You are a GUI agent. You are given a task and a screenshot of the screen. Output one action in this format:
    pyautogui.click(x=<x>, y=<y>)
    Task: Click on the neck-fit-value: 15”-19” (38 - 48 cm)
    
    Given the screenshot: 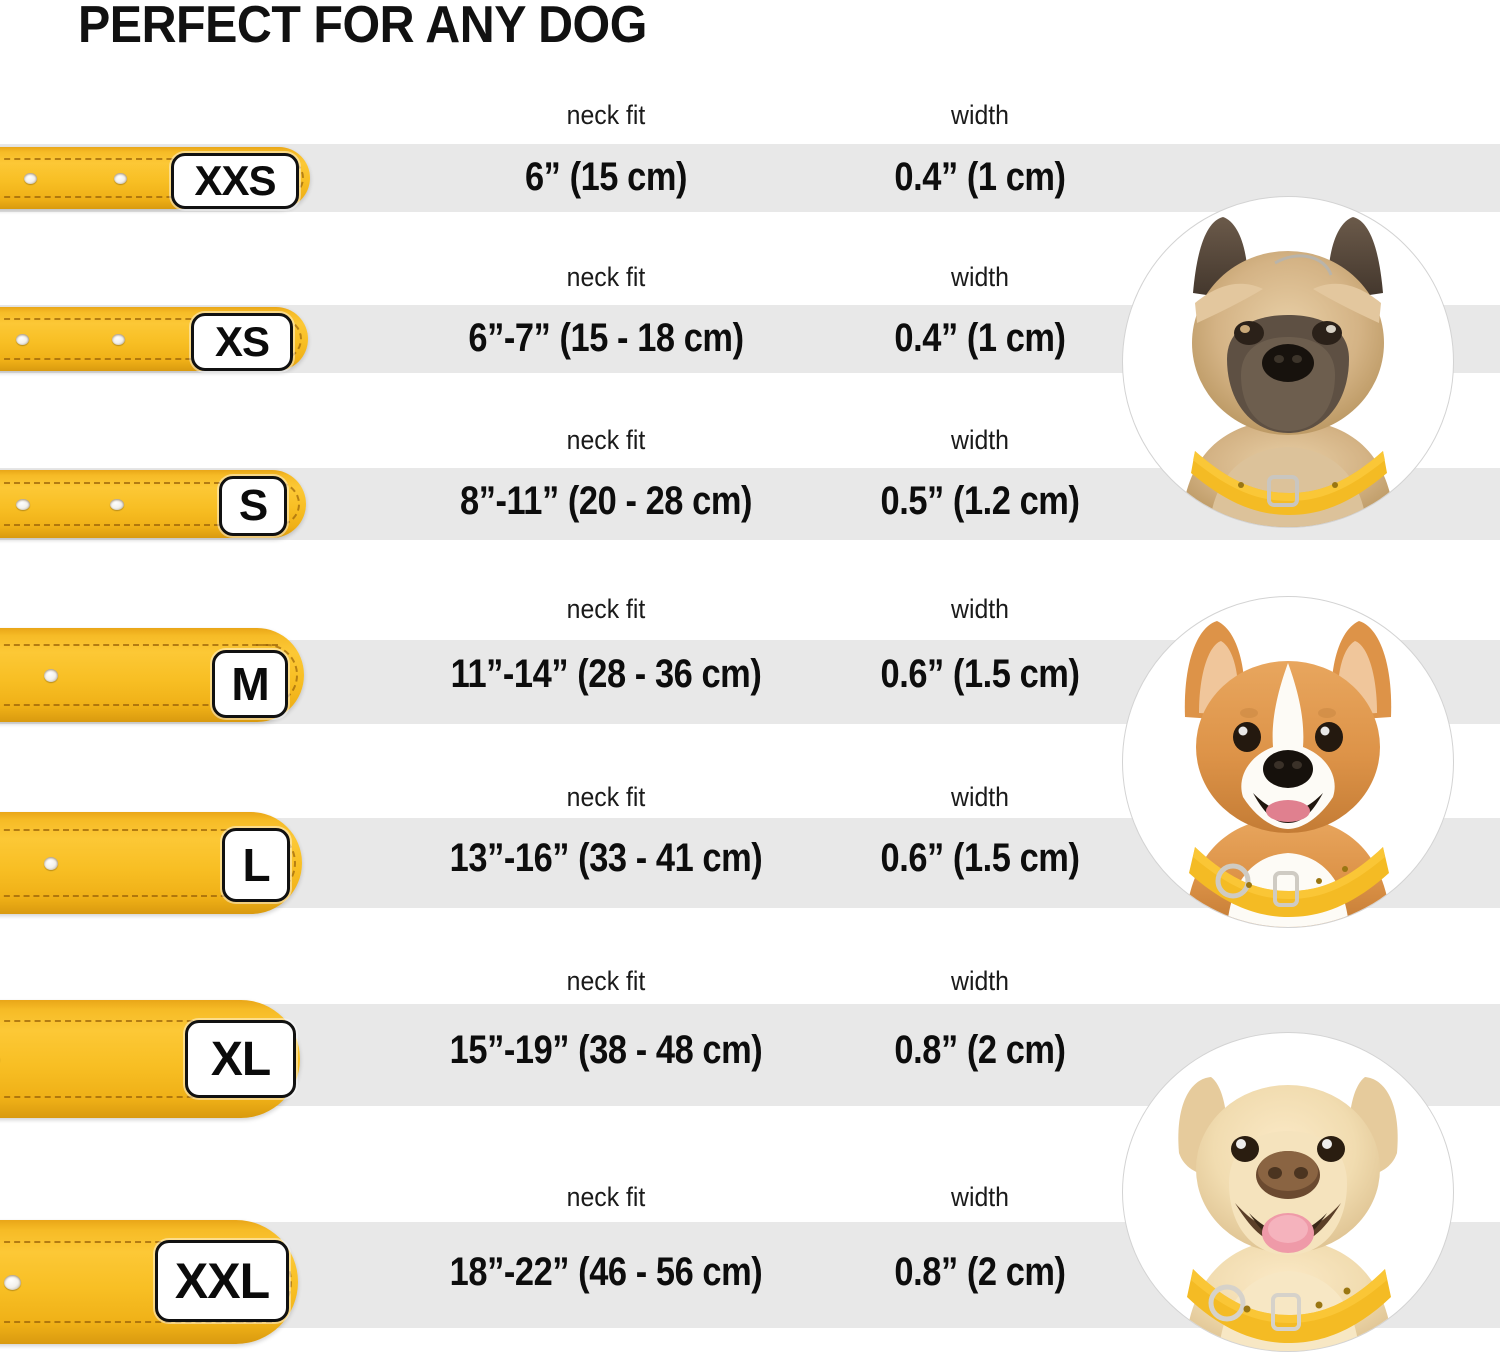 What is the action you would take?
    pyautogui.click(x=606, y=1050)
    